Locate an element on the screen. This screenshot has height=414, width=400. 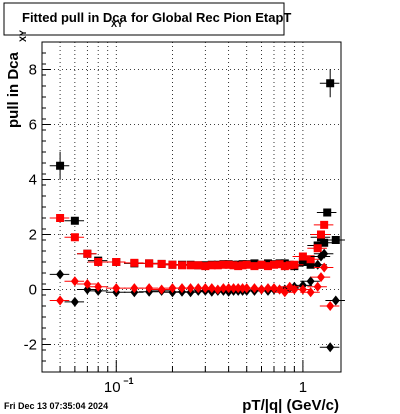
x-tick-label-exponent: −1 is located at coordinates (128, 381).